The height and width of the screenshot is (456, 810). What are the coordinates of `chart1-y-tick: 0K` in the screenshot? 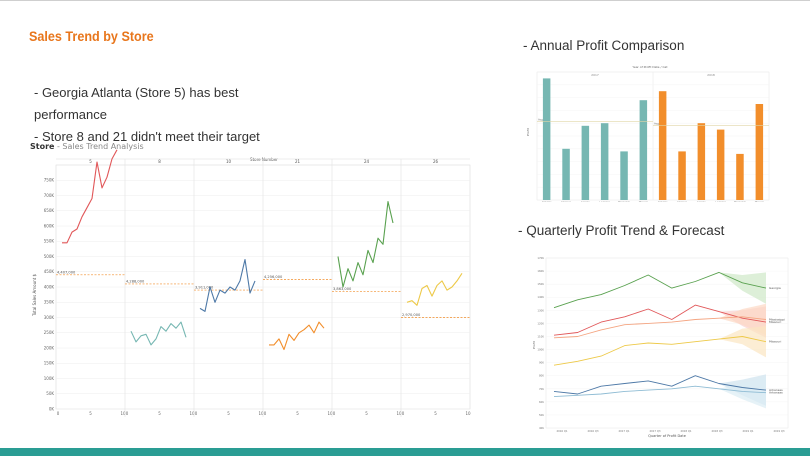 It's located at (52, 408).